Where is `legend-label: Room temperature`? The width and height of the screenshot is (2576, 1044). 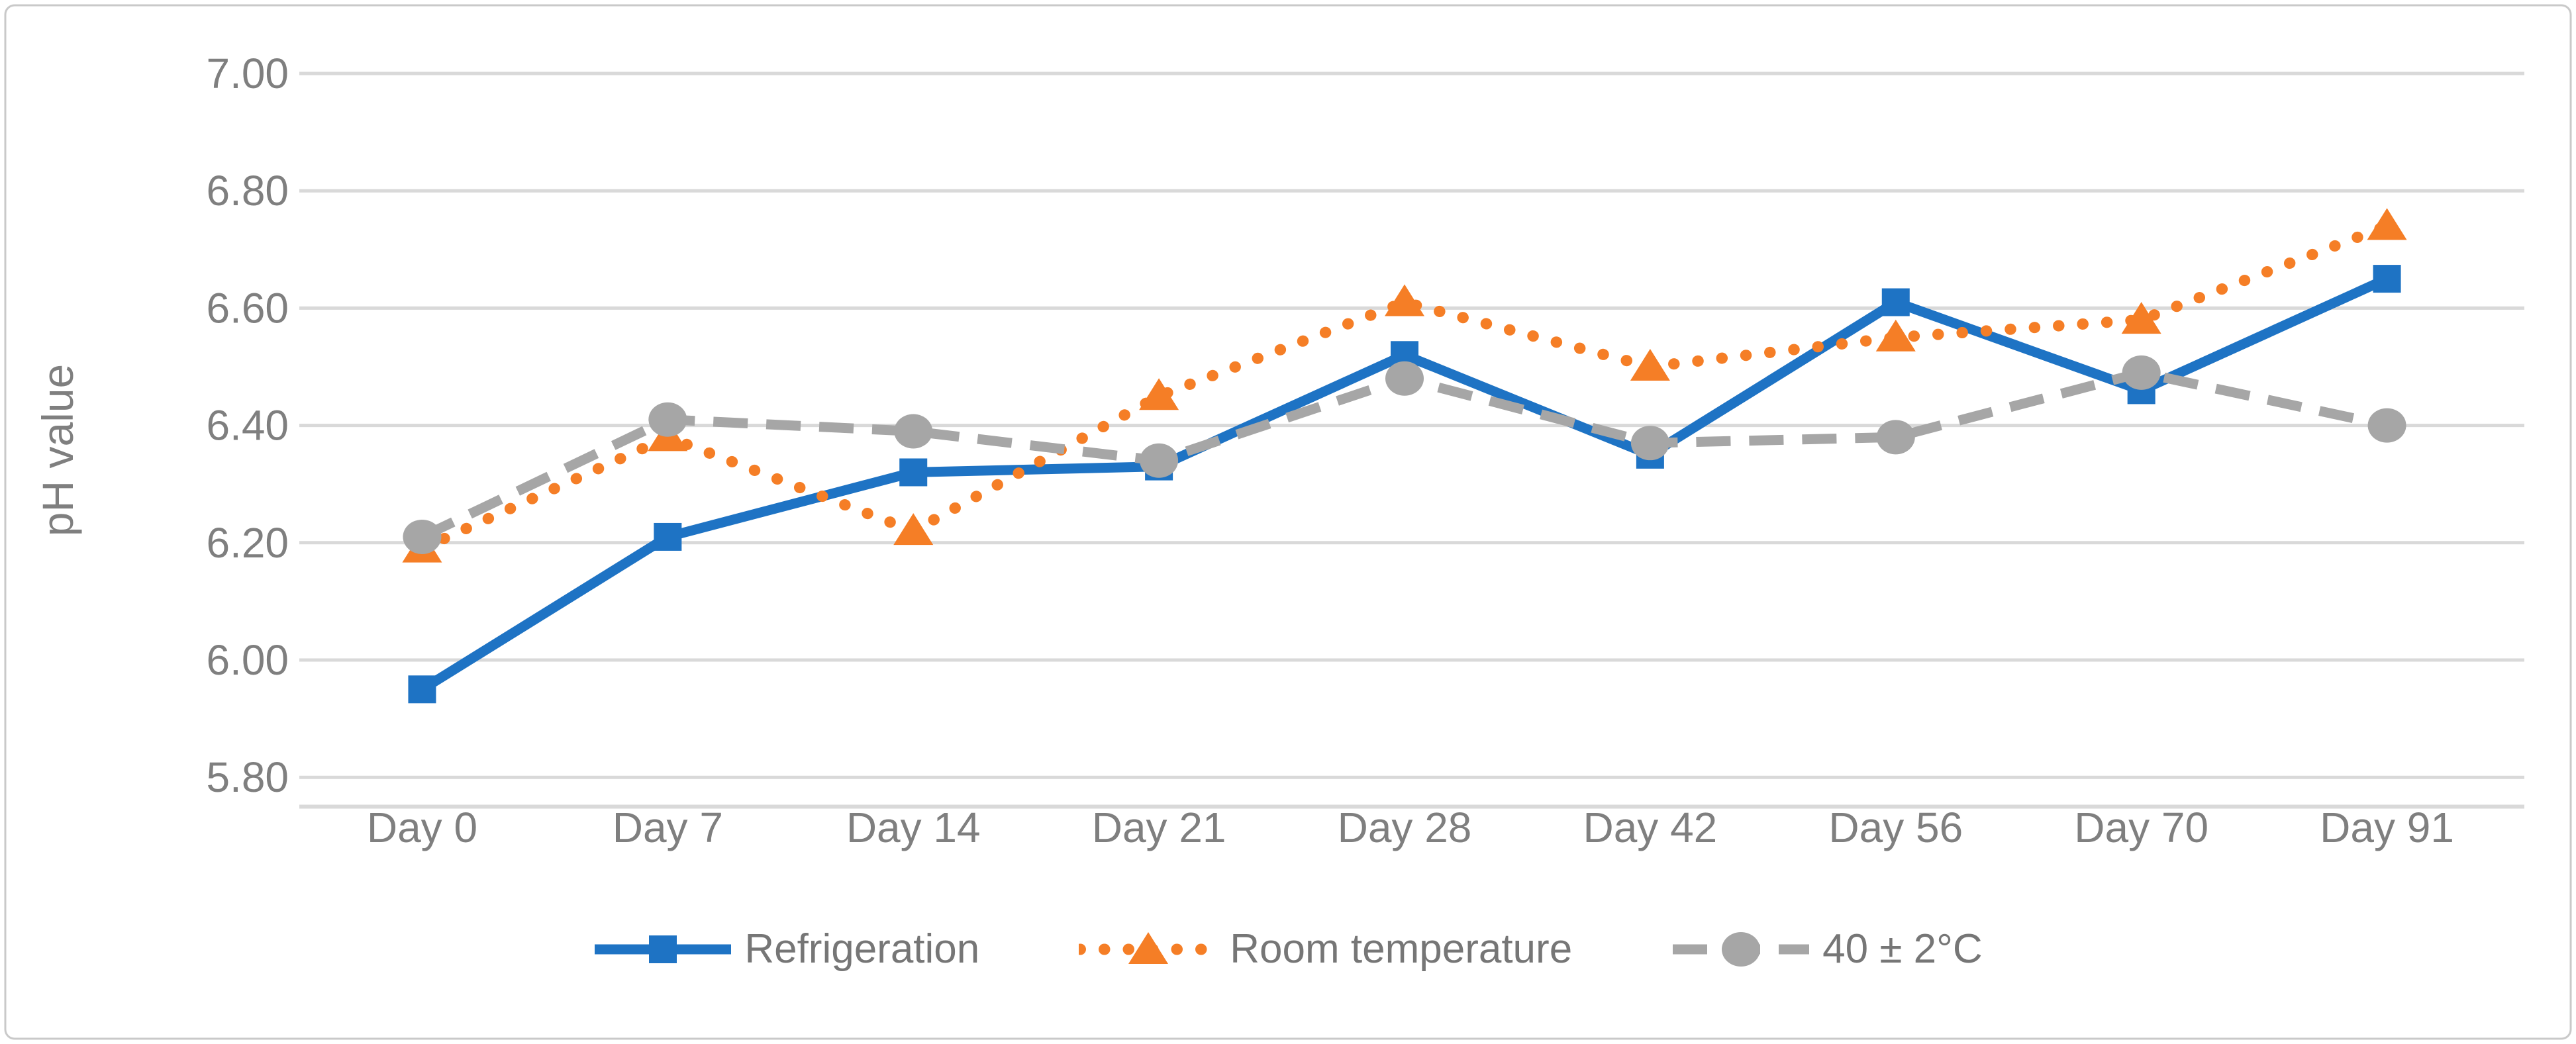 legend-label: Room temperature is located at coordinates (1401, 949).